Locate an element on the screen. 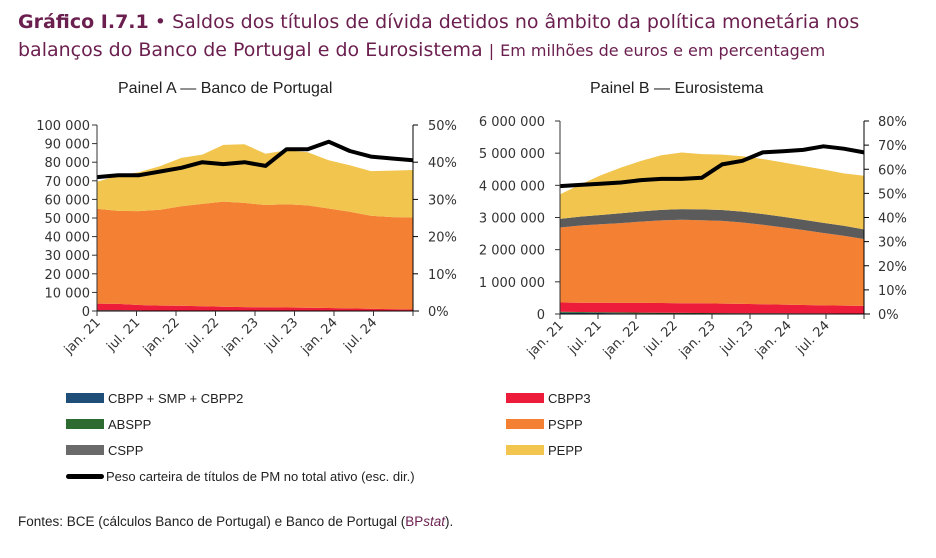 This screenshot has height=558, width=936. legend-swatch-abspp is located at coordinates (85, 424).